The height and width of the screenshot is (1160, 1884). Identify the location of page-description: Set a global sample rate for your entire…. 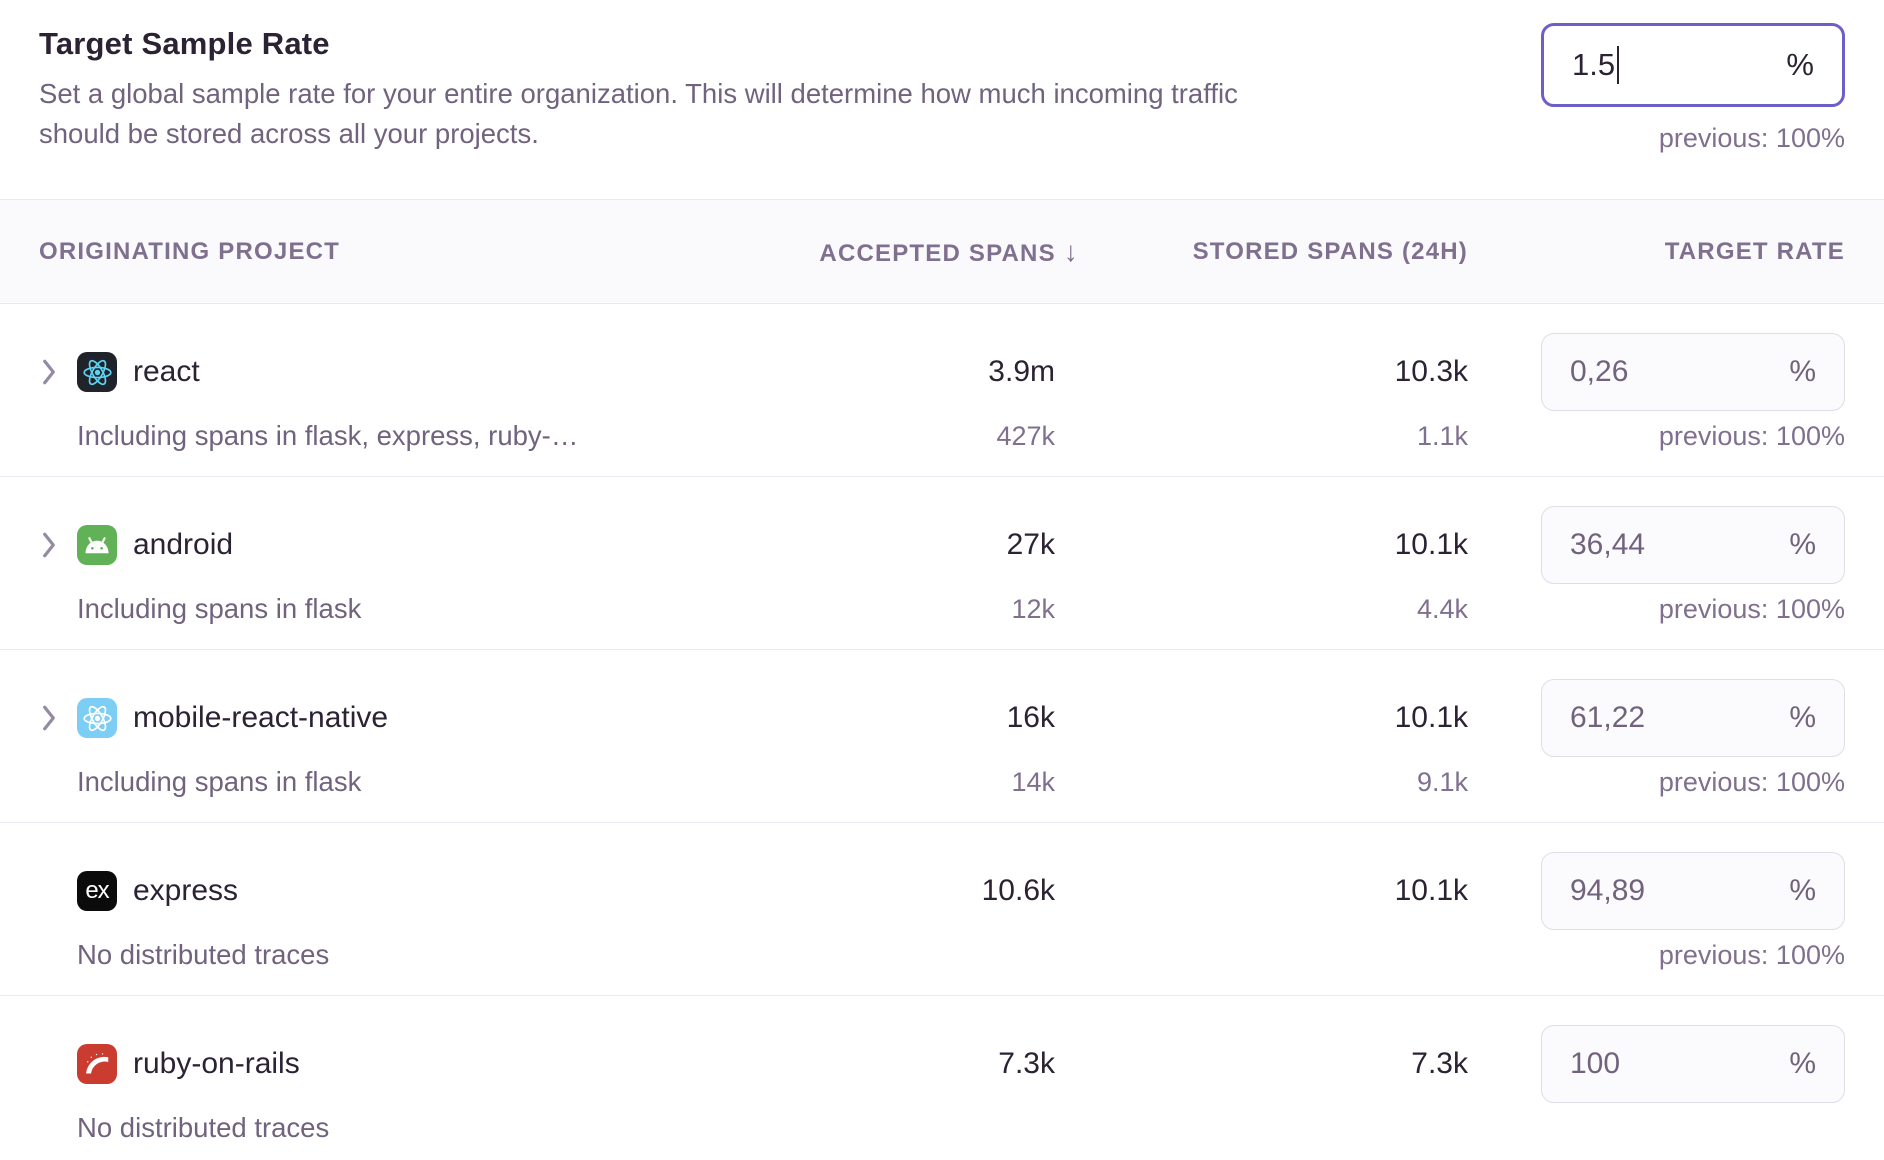
(749, 114).